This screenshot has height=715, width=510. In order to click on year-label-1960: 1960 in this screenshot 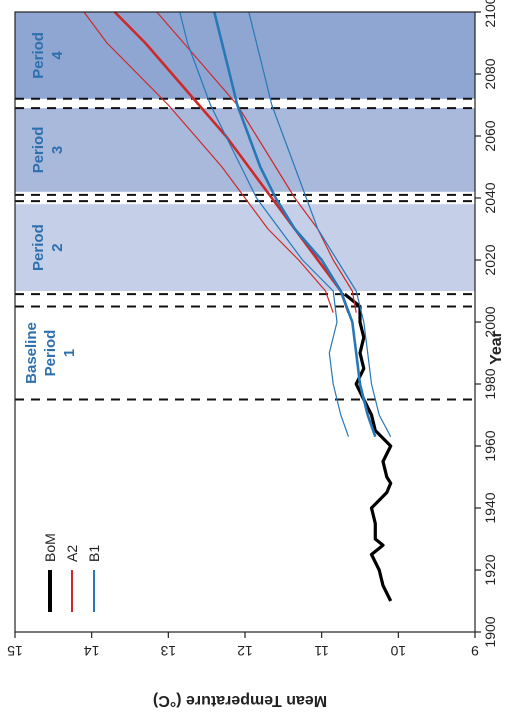, I will do `click(490, 445)`.